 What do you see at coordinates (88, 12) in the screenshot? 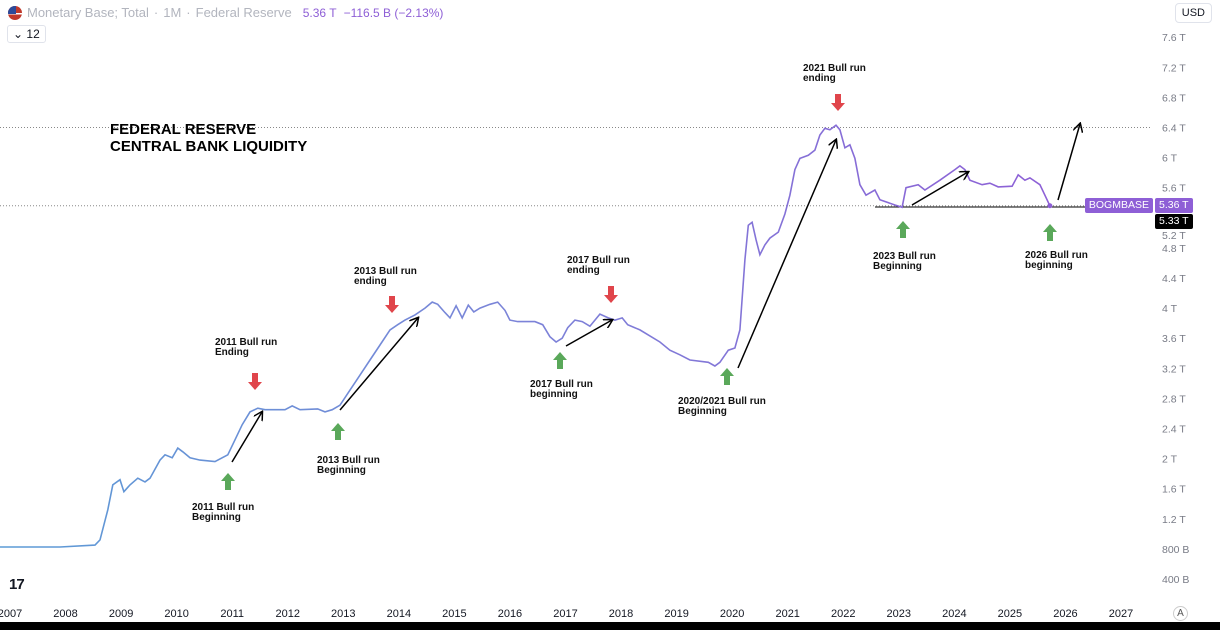
I see `symbol-title: Monetary Base; Total` at bounding box center [88, 12].